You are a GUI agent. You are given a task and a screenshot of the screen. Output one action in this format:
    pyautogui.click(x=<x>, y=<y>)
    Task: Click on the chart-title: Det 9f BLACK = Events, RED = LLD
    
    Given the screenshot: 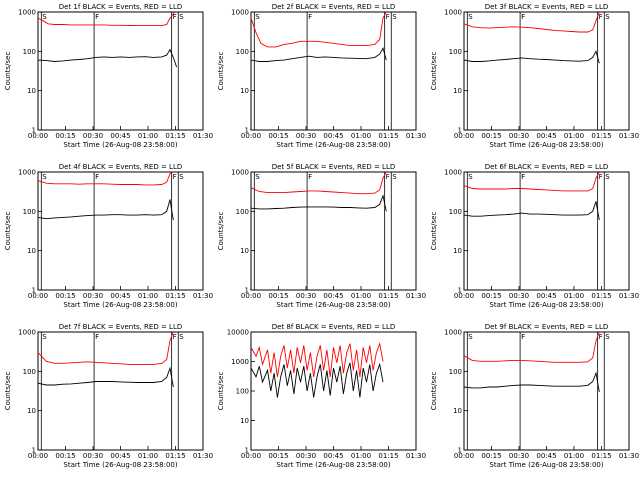 What is the action you would take?
    pyautogui.click(x=546, y=327)
    